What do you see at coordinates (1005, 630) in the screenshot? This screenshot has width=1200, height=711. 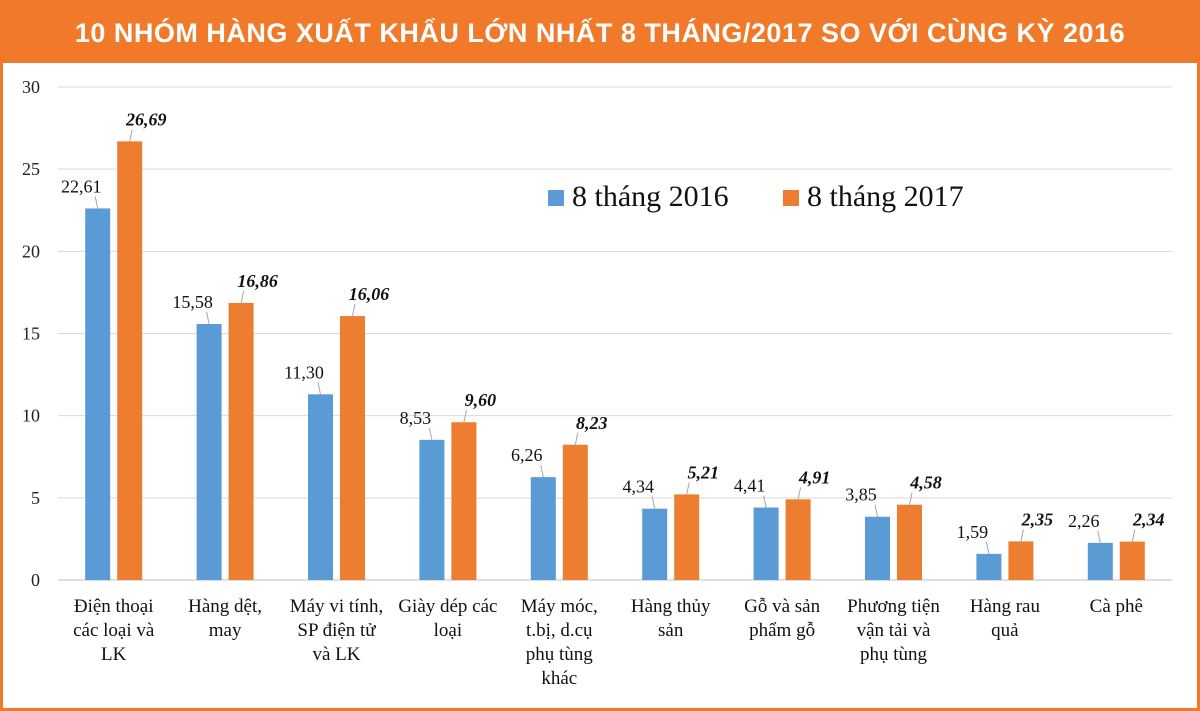 I see `category-label: quả` at bounding box center [1005, 630].